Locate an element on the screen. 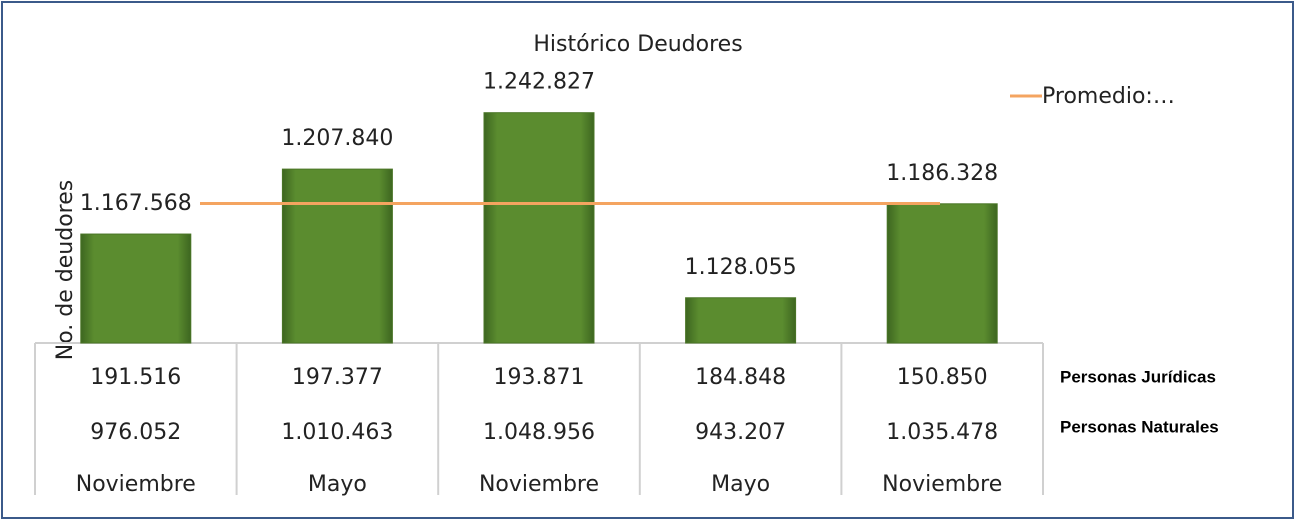 This screenshot has height=521, width=1297. y-axis-label: No. de deudores is located at coordinates (65, 270).